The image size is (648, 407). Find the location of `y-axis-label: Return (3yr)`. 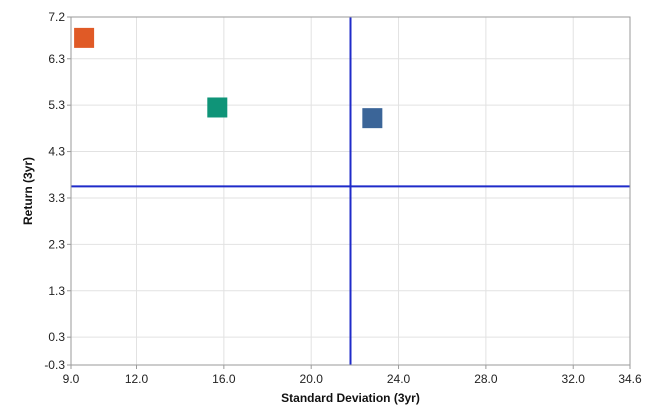

y-axis-label: Return (3yr) is located at coordinates (28, 191).